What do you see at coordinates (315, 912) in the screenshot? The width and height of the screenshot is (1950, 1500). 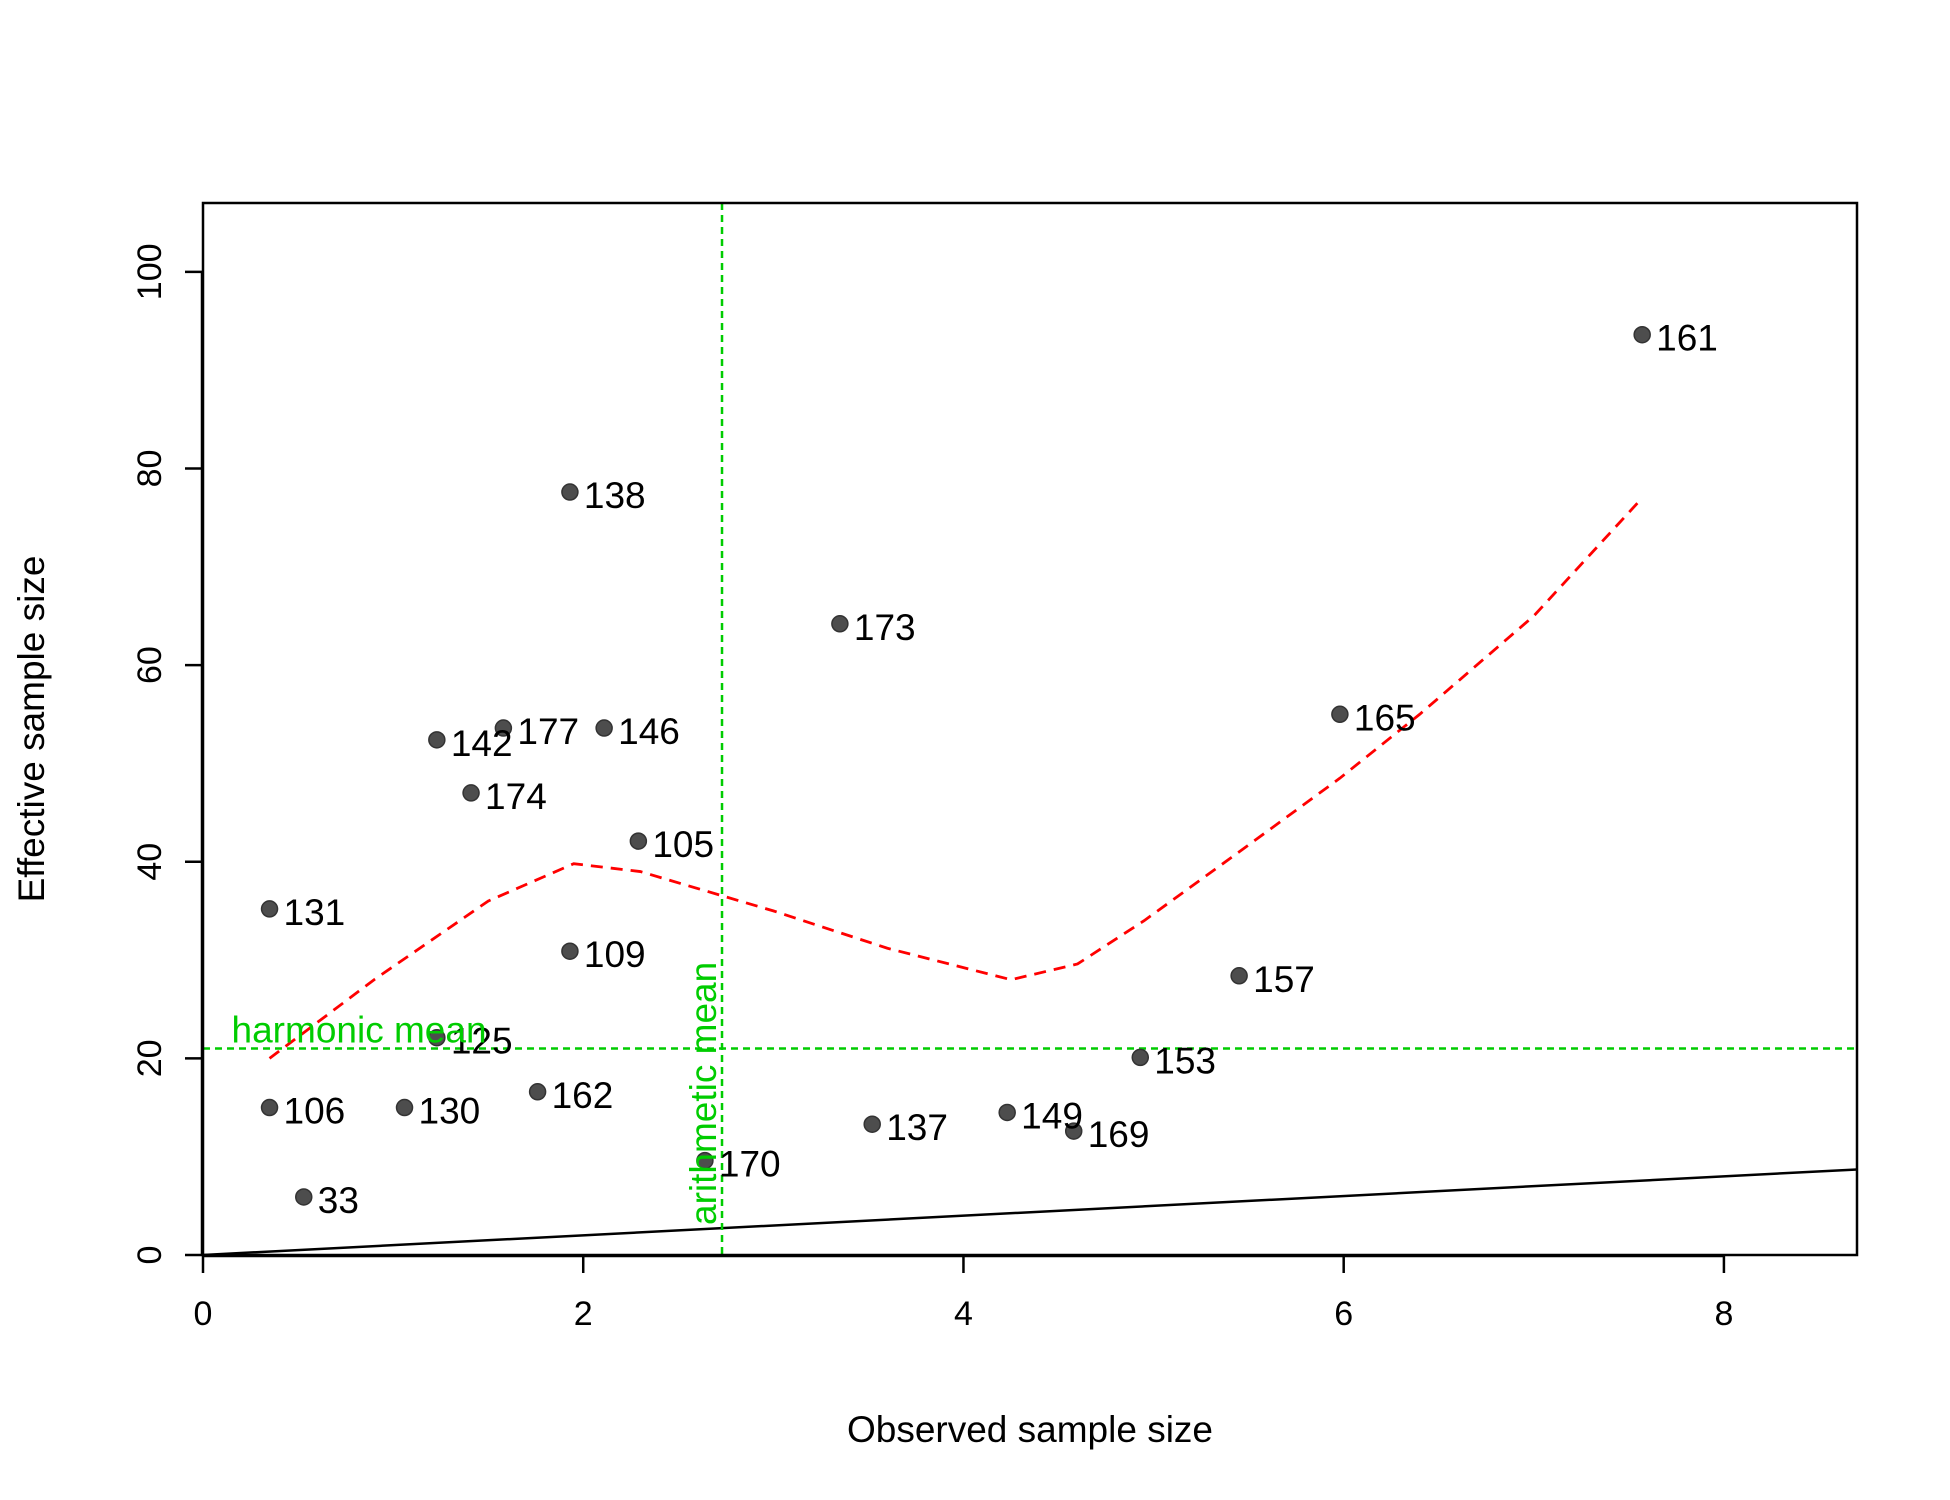 I see `point-label-131: 131` at bounding box center [315, 912].